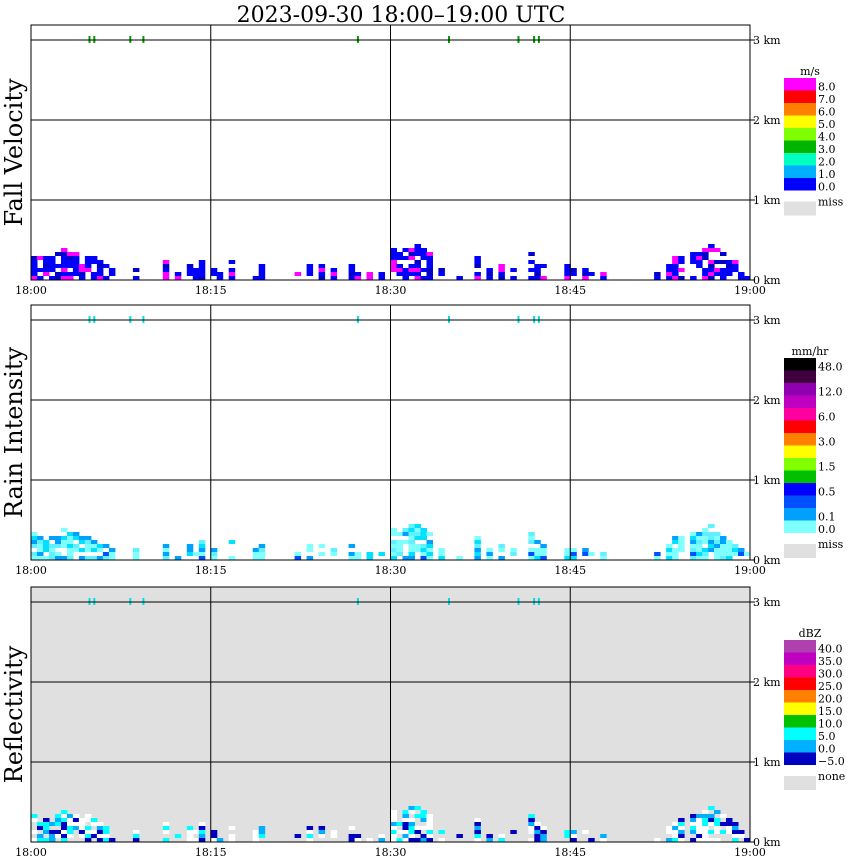 The height and width of the screenshot is (868, 850). I want to click on y-tick-label: 2 km, so click(767, 400).